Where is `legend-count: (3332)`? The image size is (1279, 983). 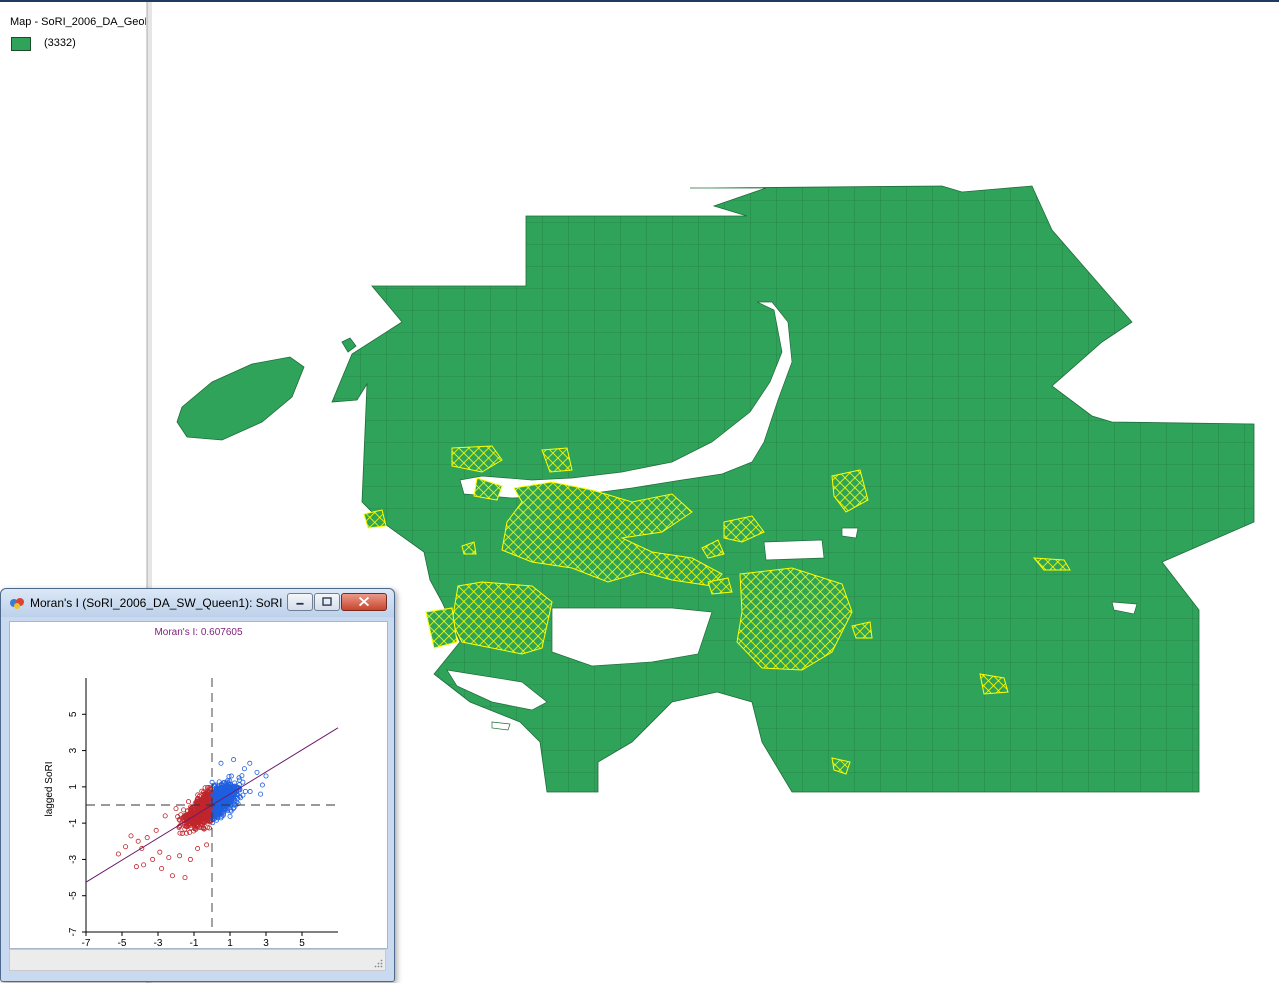
legend-count: (3332) is located at coordinates (60, 43).